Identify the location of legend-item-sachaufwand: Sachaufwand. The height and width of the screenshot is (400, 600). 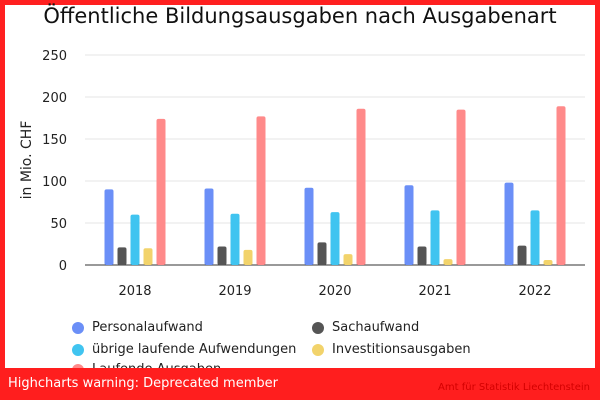
(365, 327).